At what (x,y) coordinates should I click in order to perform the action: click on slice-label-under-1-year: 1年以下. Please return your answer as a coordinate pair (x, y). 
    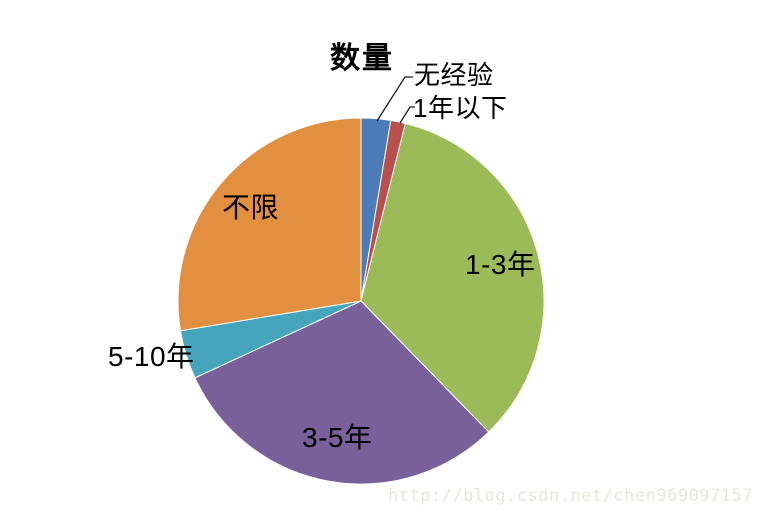
    Looking at the image, I should click on (460, 108).